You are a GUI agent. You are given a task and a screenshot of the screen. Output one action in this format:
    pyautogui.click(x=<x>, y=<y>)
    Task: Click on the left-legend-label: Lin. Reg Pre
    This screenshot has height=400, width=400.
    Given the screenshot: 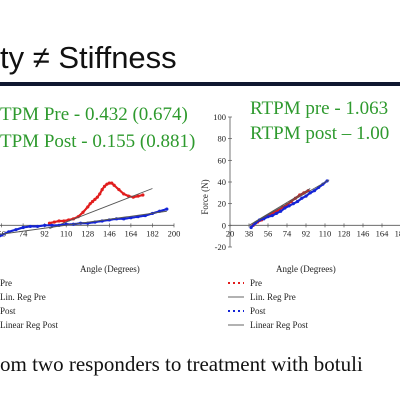 What is the action you would take?
    pyautogui.click(x=23, y=297)
    